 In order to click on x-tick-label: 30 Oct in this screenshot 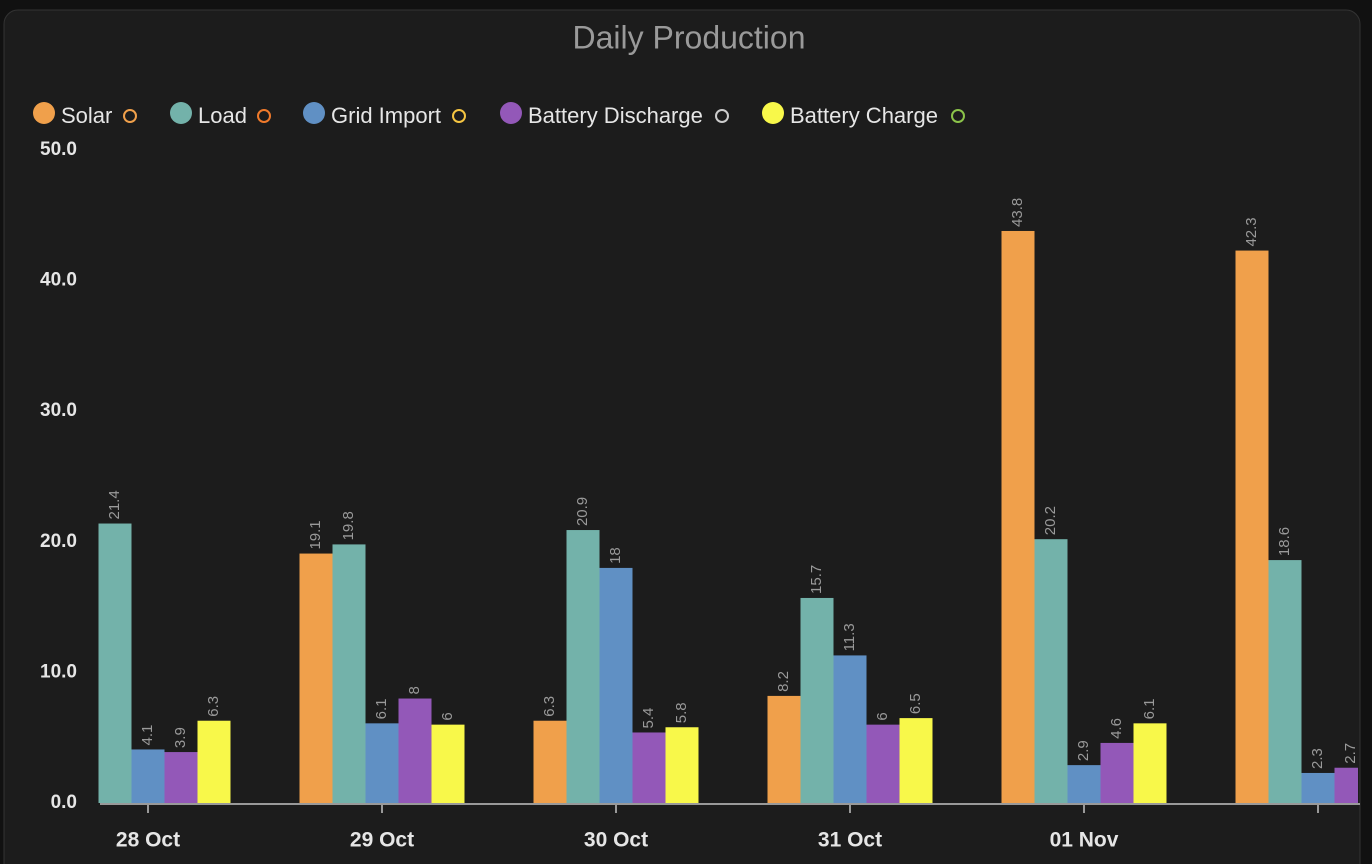, I will do `click(616, 840)`.